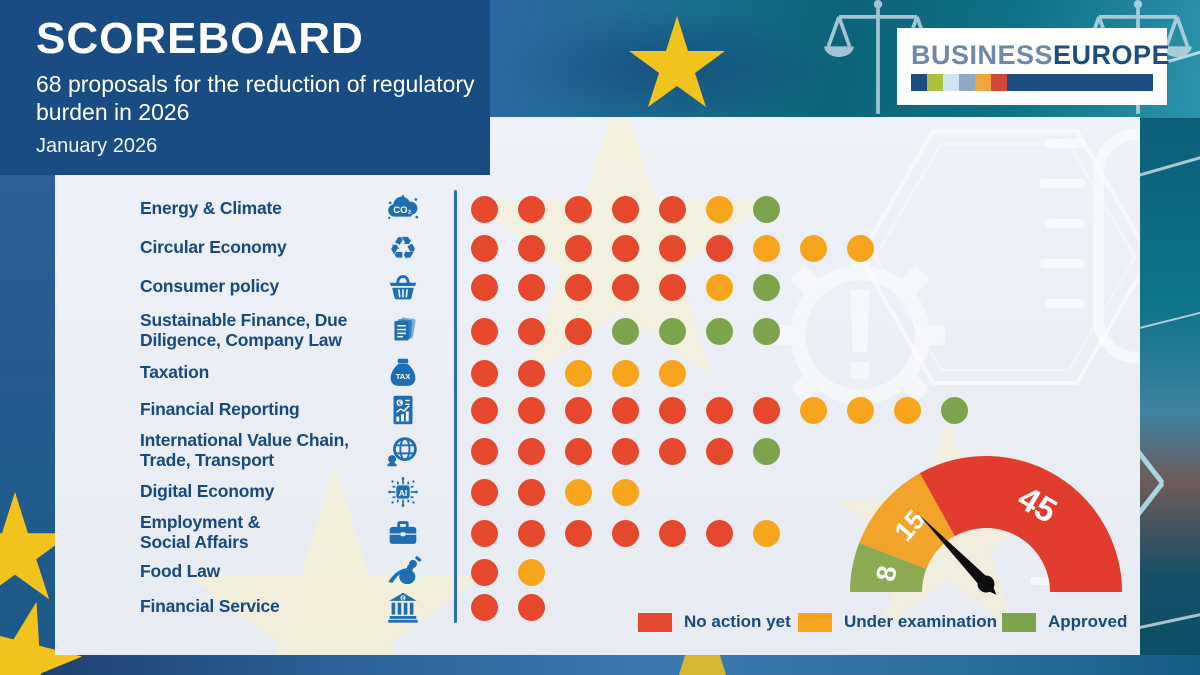 This screenshot has height=675, width=1200. What do you see at coordinates (600, 665) in the screenshot?
I see `background-bottom-band` at bounding box center [600, 665].